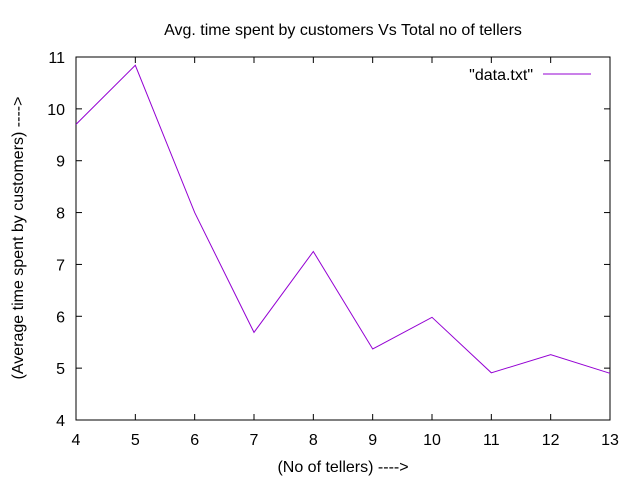  I want to click on y-tick-label: 8, so click(60, 214).